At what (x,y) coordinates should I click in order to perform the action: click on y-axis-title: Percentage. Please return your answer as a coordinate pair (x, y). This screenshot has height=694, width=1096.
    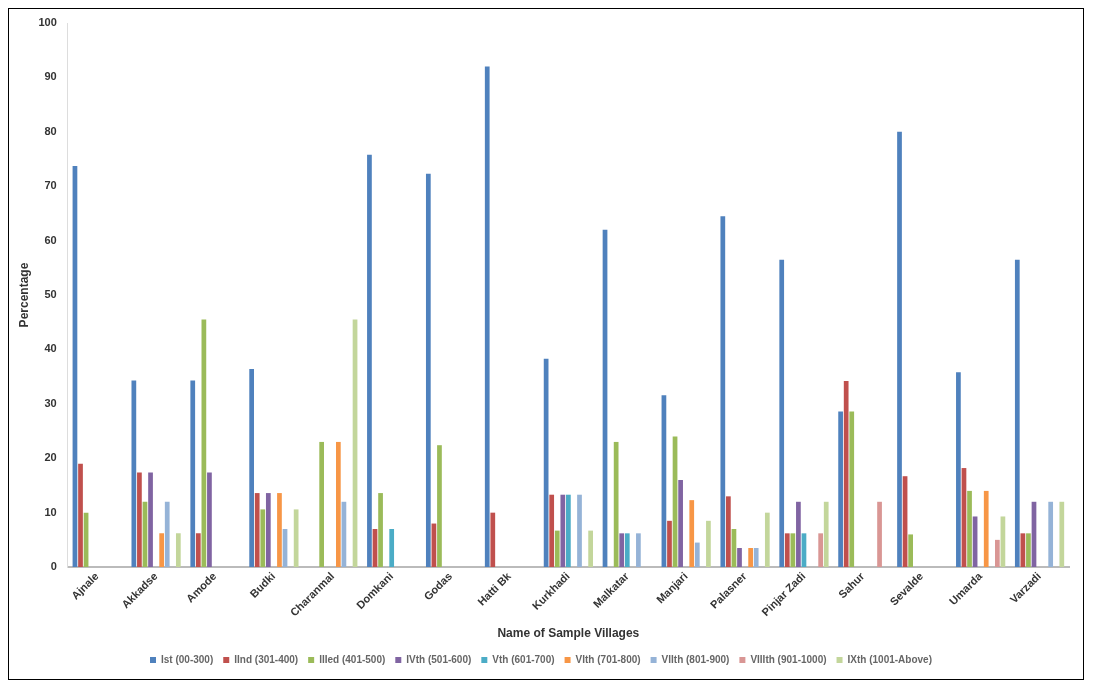
    Looking at the image, I should click on (23, 295).